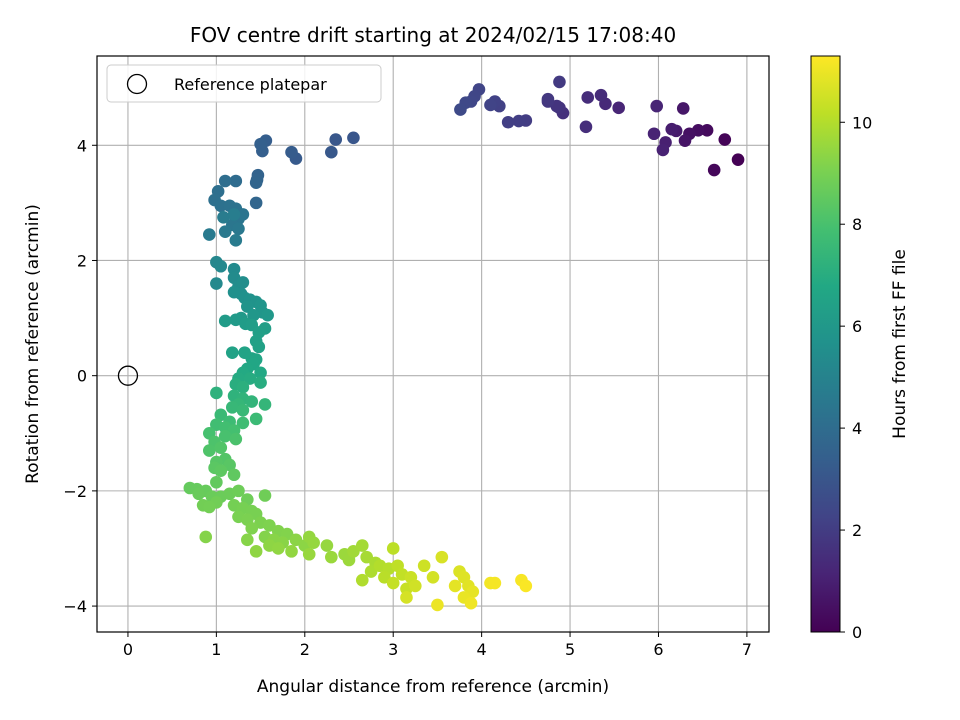  I want to click on y-axis-label: Rotation from reference (arcmin), so click(33, 344).